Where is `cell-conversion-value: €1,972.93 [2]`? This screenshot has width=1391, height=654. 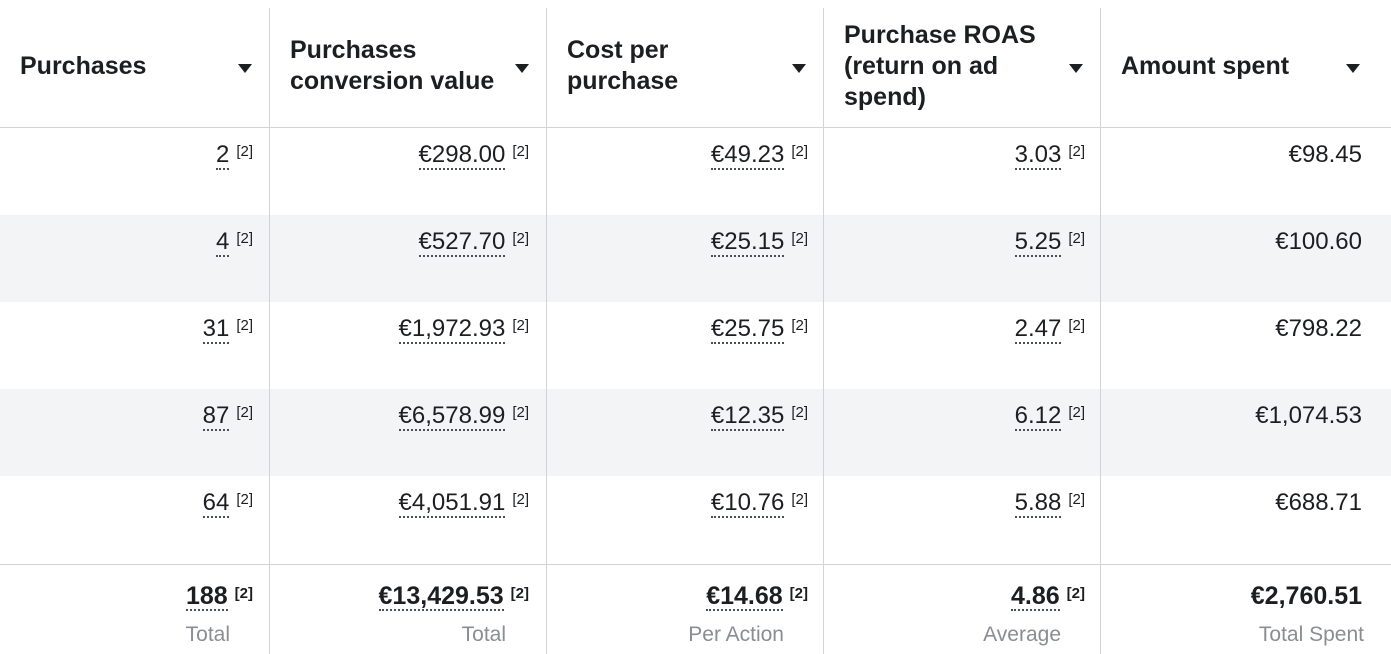
cell-conversion-value: €1,972.93 [2] is located at coordinates (399, 331).